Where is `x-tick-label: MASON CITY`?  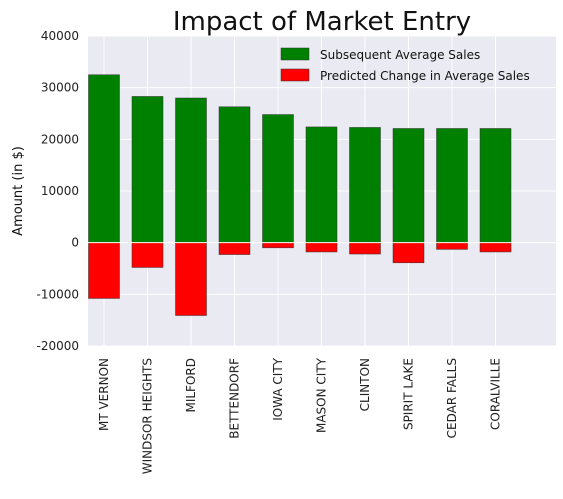 x-tick-label: MASON CITY is located at coordinates (322, 395).